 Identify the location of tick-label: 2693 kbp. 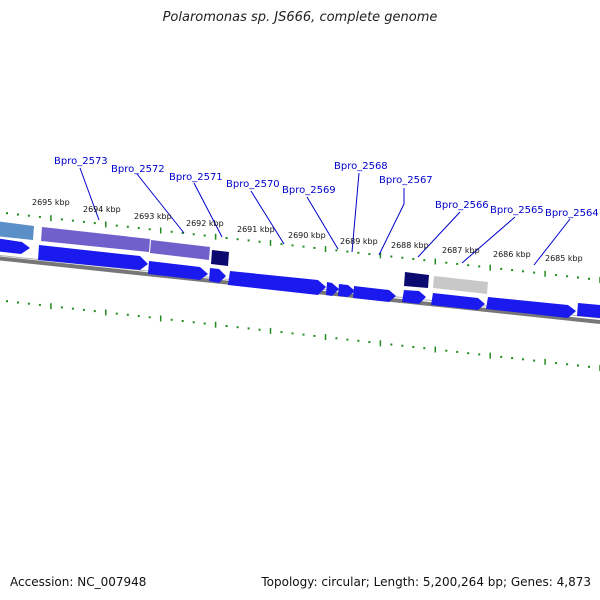
(153, 216).